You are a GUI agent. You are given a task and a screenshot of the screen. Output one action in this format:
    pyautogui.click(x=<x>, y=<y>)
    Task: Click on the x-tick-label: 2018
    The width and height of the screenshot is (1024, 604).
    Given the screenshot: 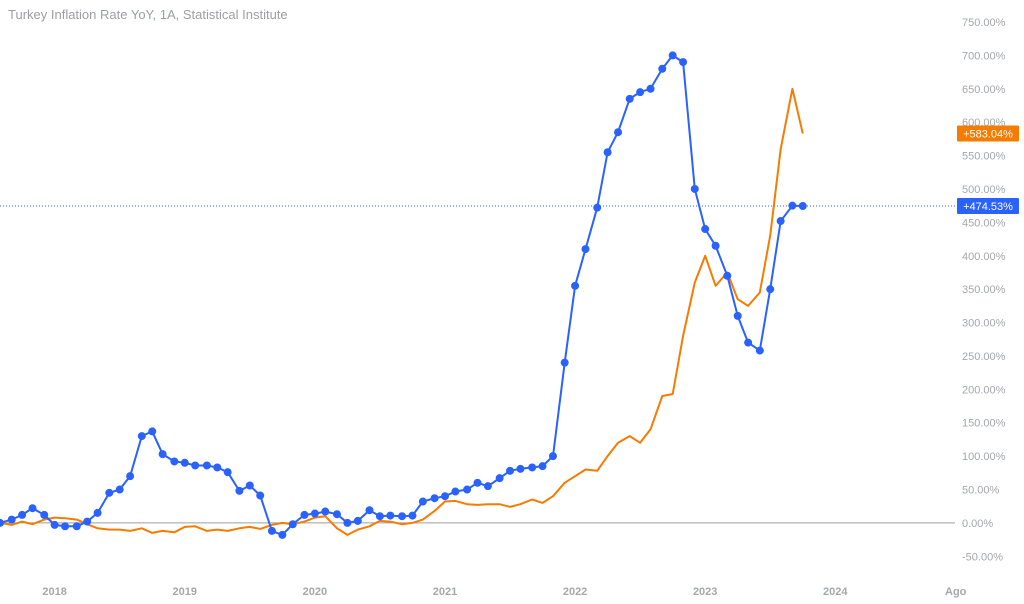 What is the action you would take?
    pyautogui.click(x=54, y=592)
    